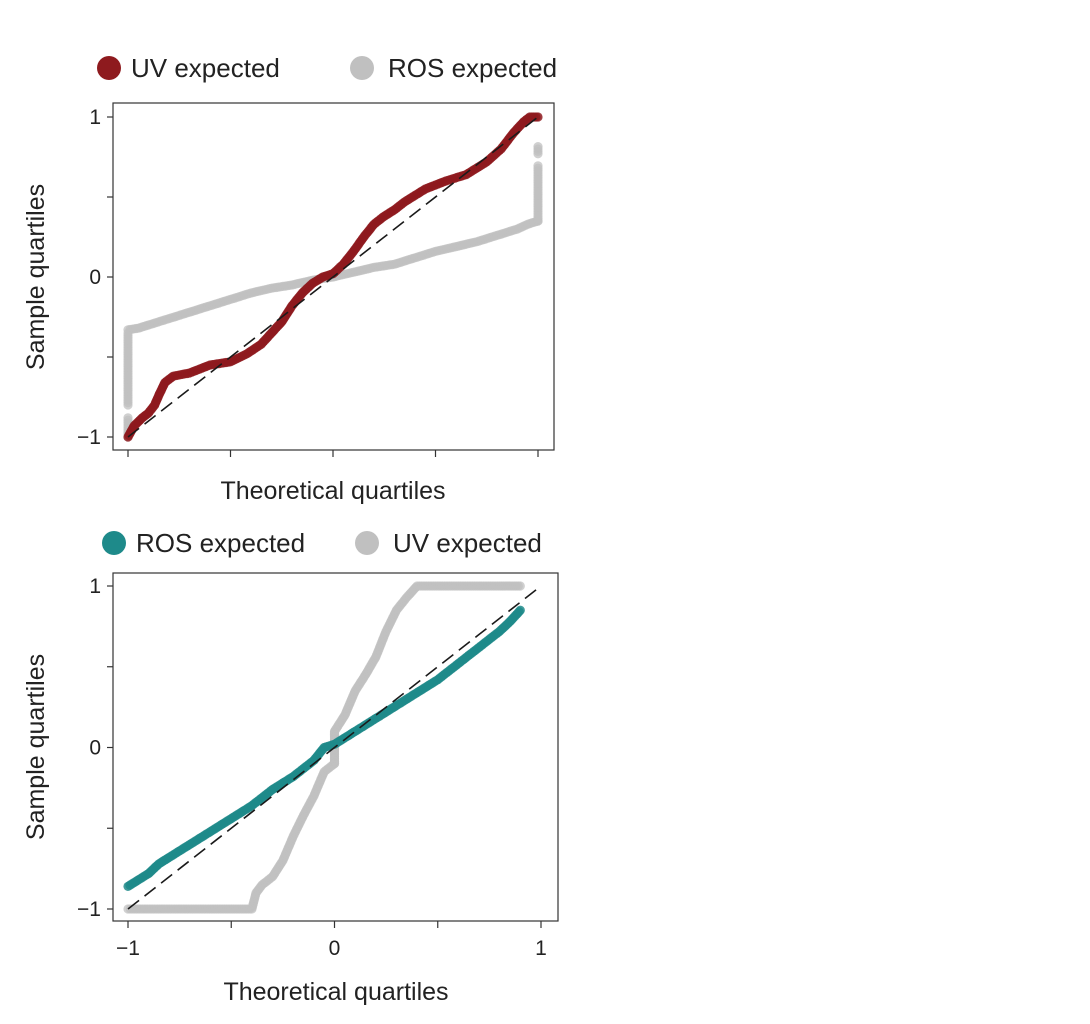 Image resolution: width=1090 pixels, height=1024 pixels. Describe the element at coordinates (472, 68) in the screenshot. I see `legend-1-label-1: ROS expected` at that location.